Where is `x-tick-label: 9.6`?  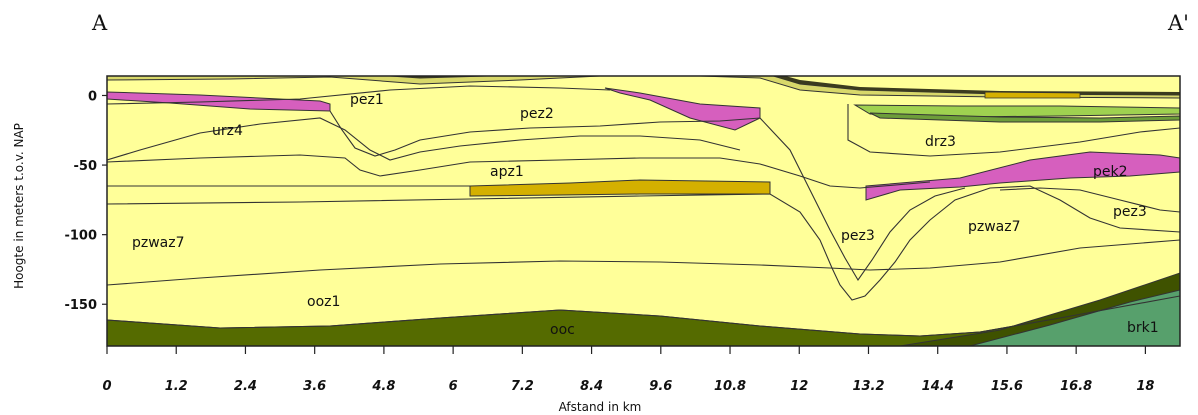 x-tick-label: 9.6 is located at coordinates (660, 386).